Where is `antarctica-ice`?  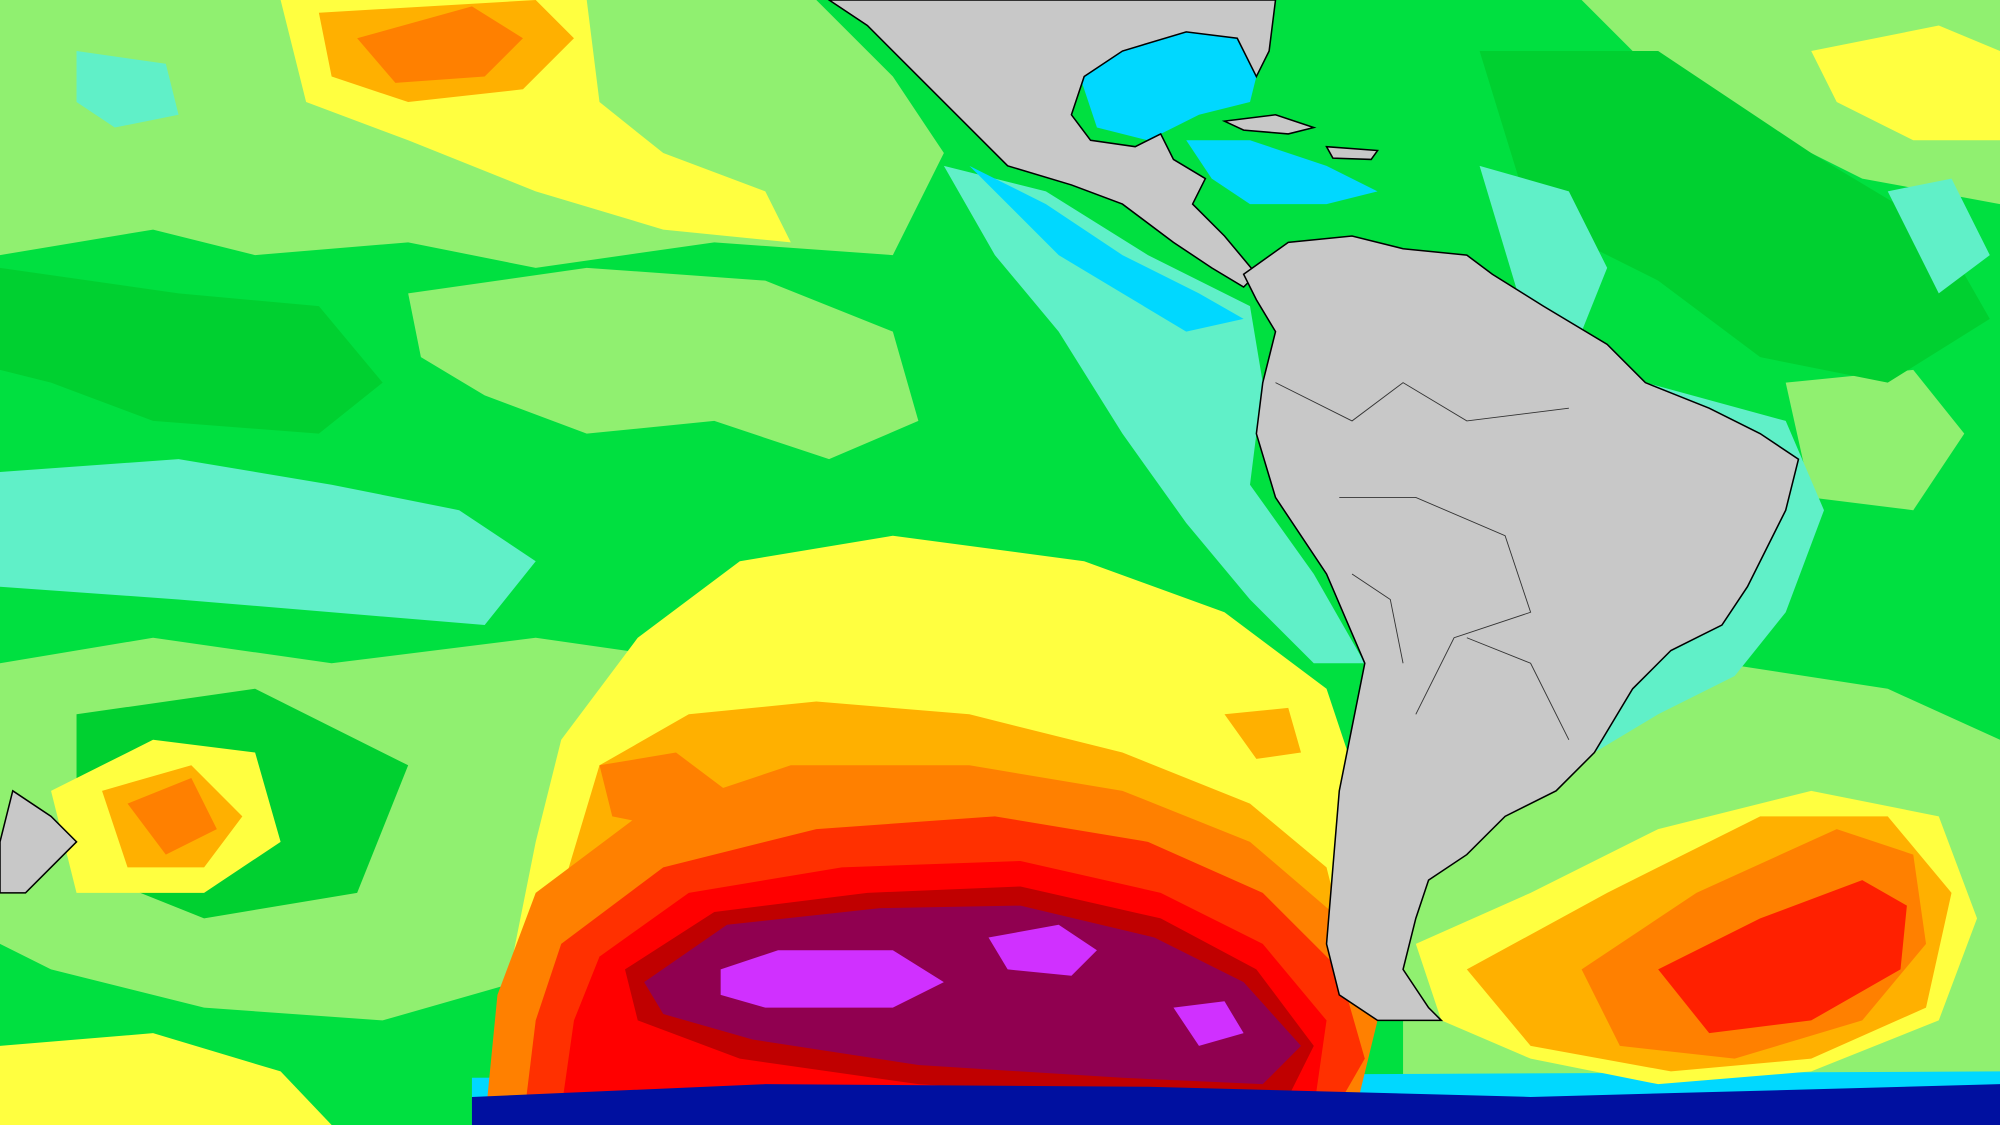
antarctica-ice is located at coordinates (1235, 1104).